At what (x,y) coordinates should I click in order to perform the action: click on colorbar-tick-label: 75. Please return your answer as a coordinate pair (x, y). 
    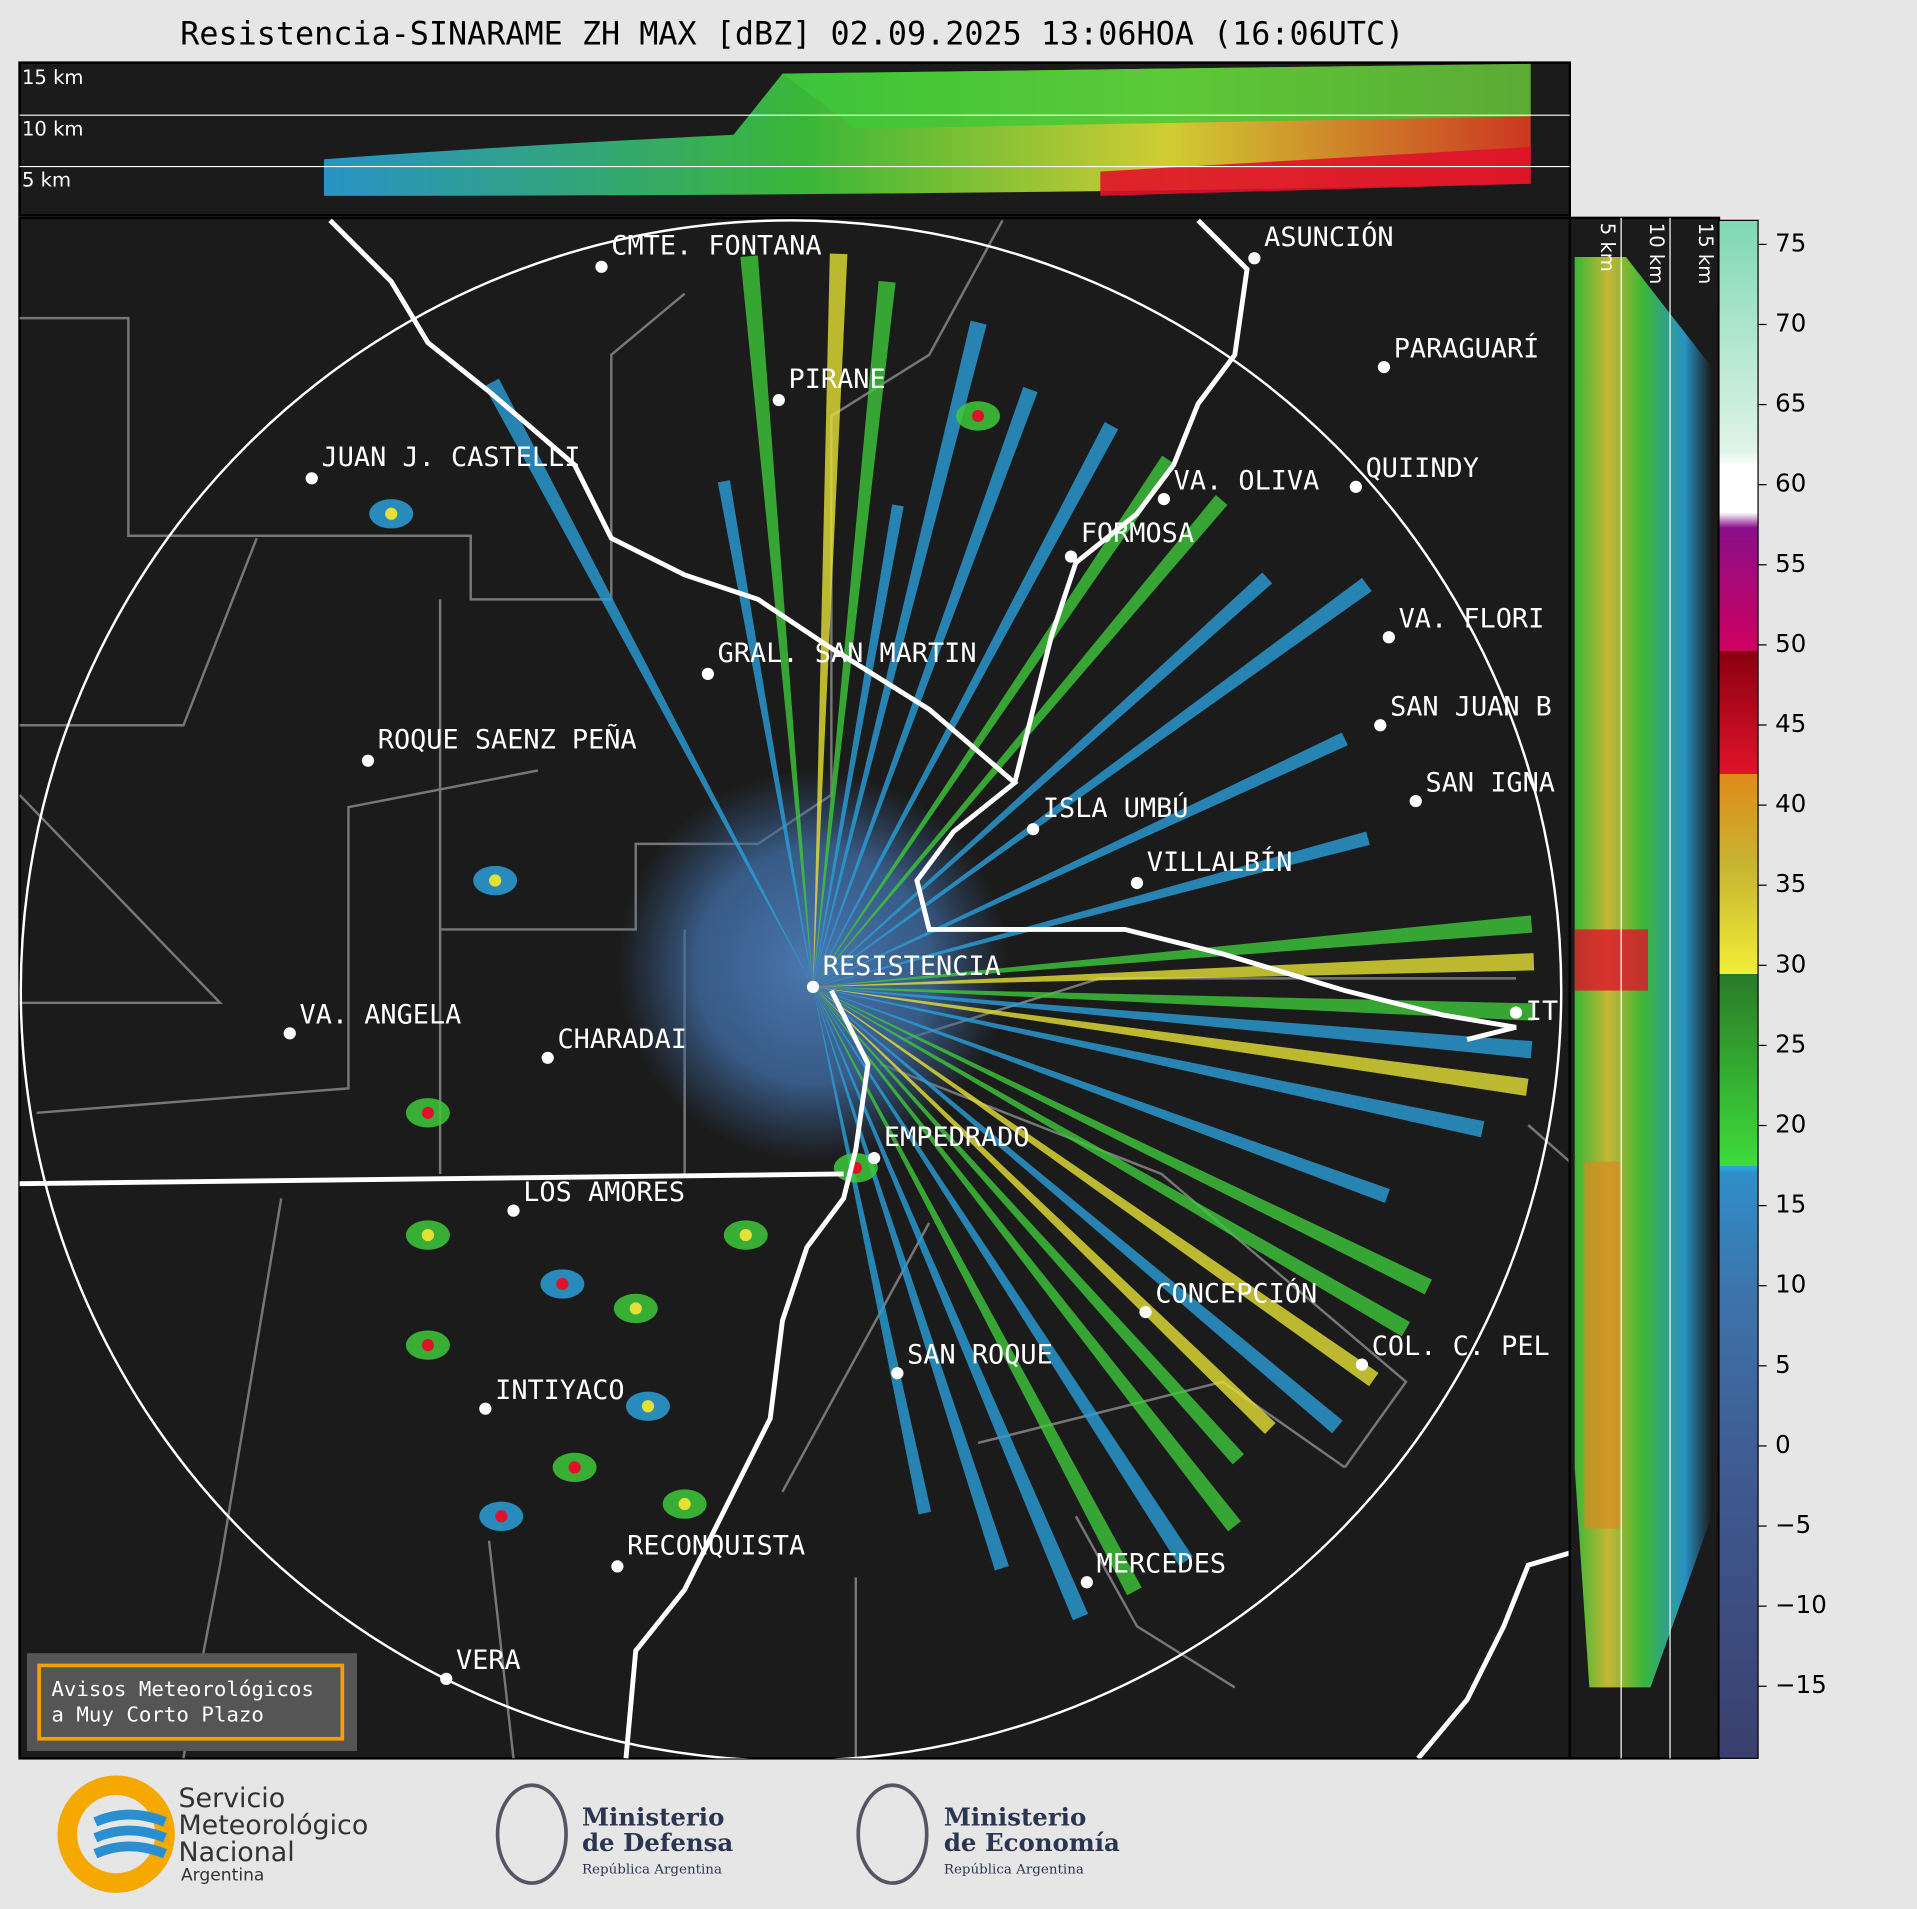
    Looking at the image, I should click on (1790, 242).